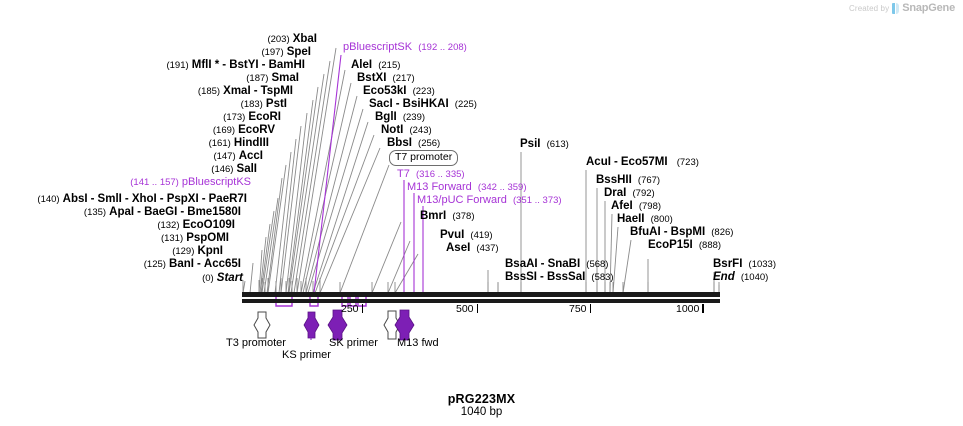  Describe the element at coordinates (400, 117) in the screenshot. I see `enzyme-label-bgli: BglI (239)` at that location.